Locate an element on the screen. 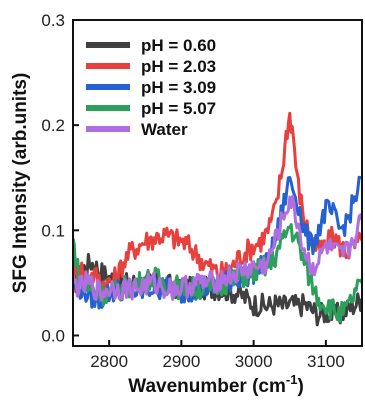 The width and height of the screenshot is (365, 403). y-tick-label: 0.1 is located at coordinates (53, 230).